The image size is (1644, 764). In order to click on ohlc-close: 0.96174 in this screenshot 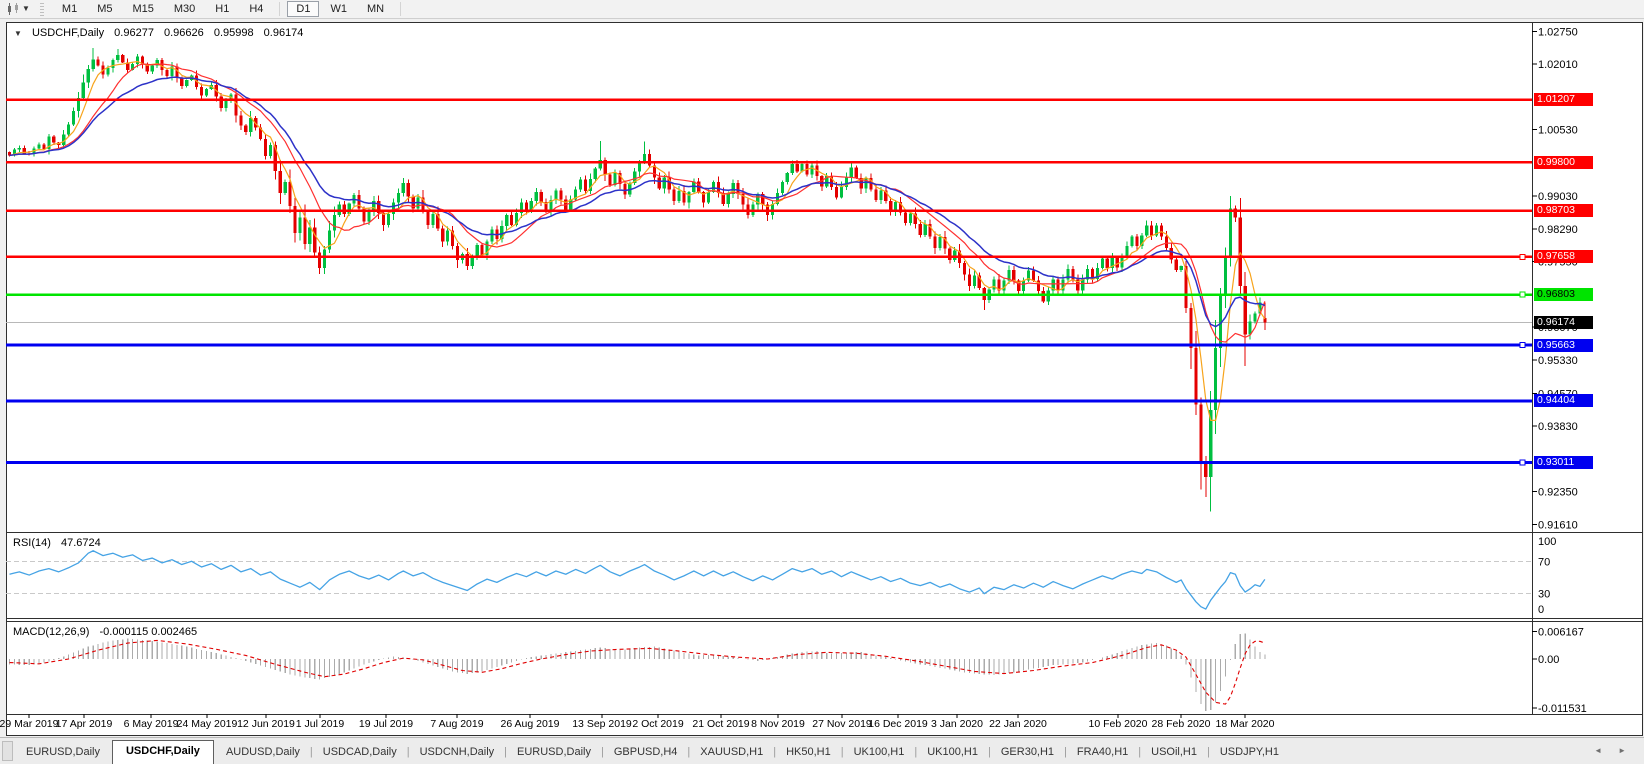, I will do `click(283, 33)`.